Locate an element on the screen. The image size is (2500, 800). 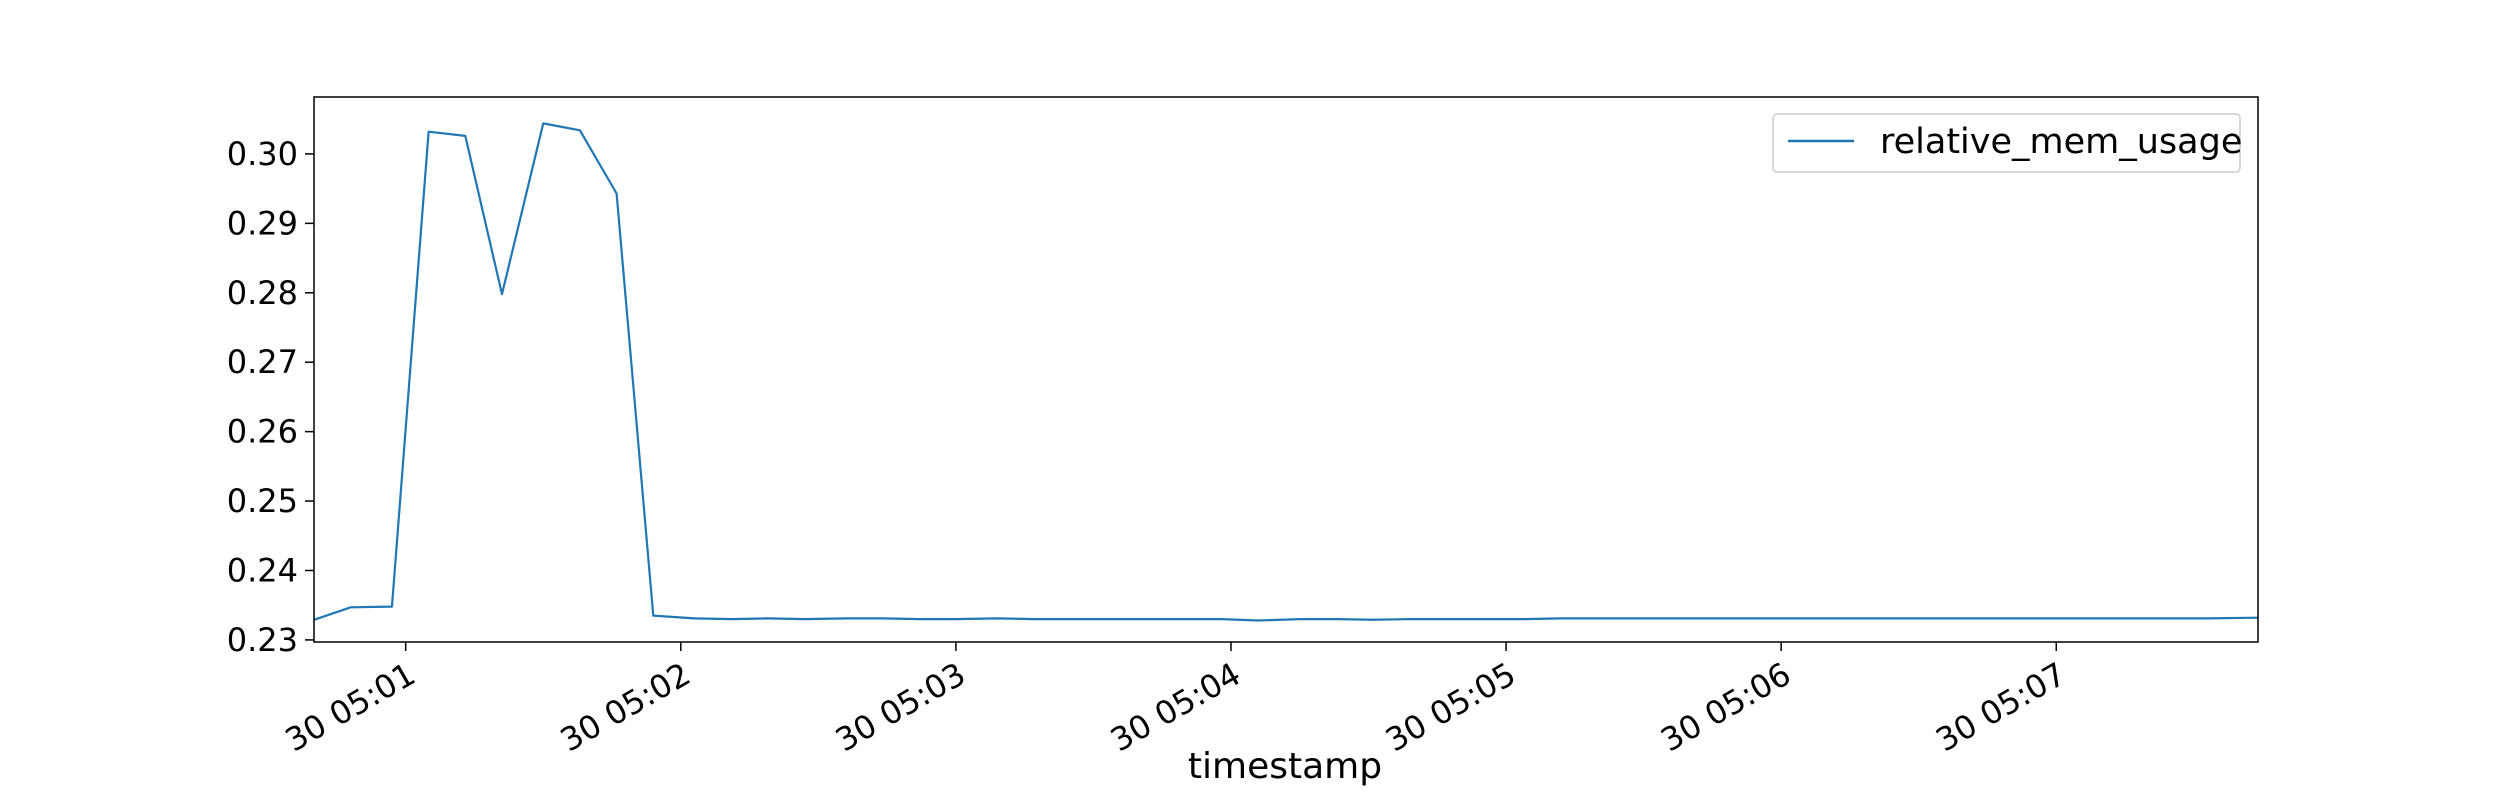
x-axis-title: timestamp is located at coordinates (1285, 766).